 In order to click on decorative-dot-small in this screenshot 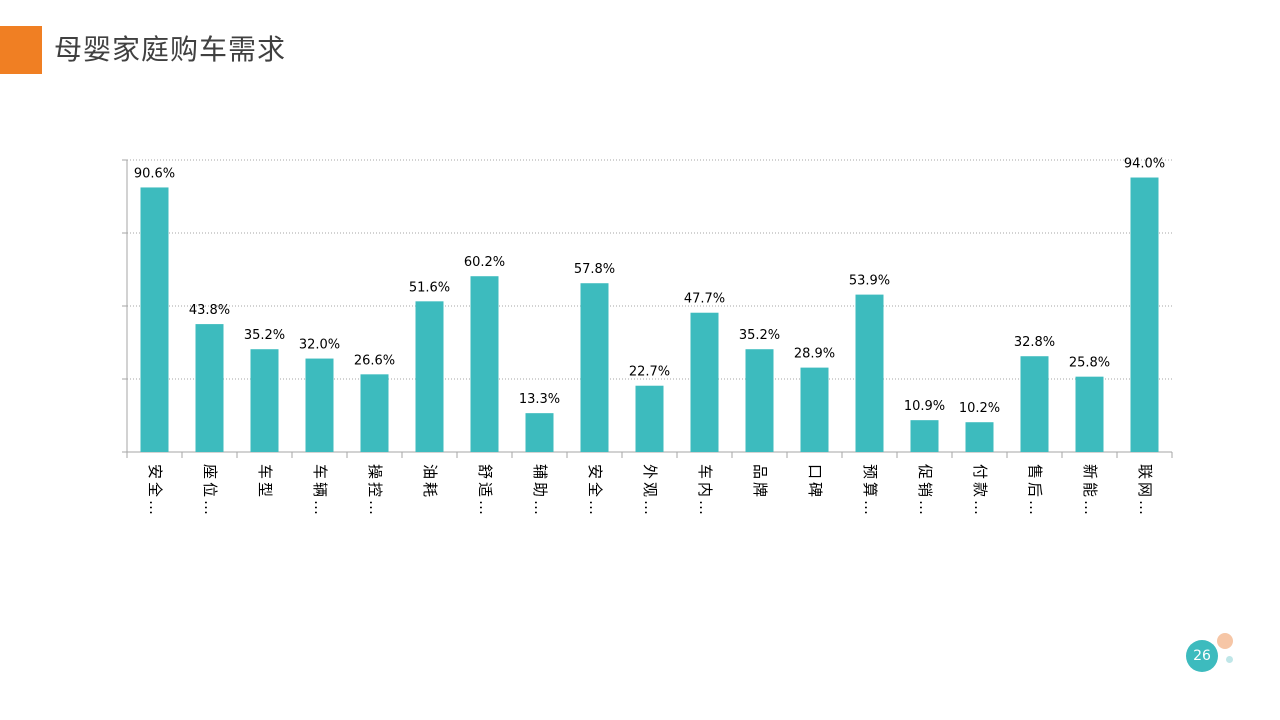, I will do `click(1229, 659)`.